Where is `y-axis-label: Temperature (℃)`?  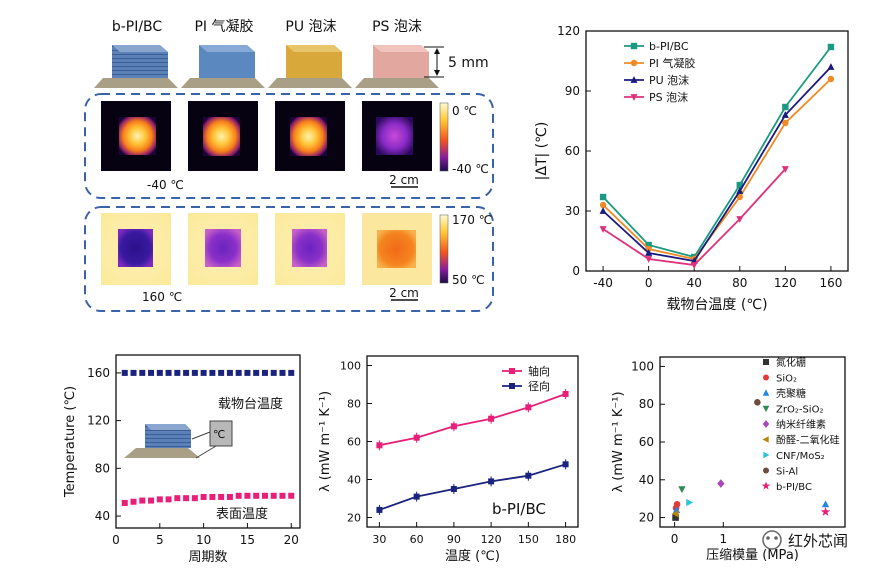
y-axis-label: Temperature (℃) is located at coordinates (70, 442).